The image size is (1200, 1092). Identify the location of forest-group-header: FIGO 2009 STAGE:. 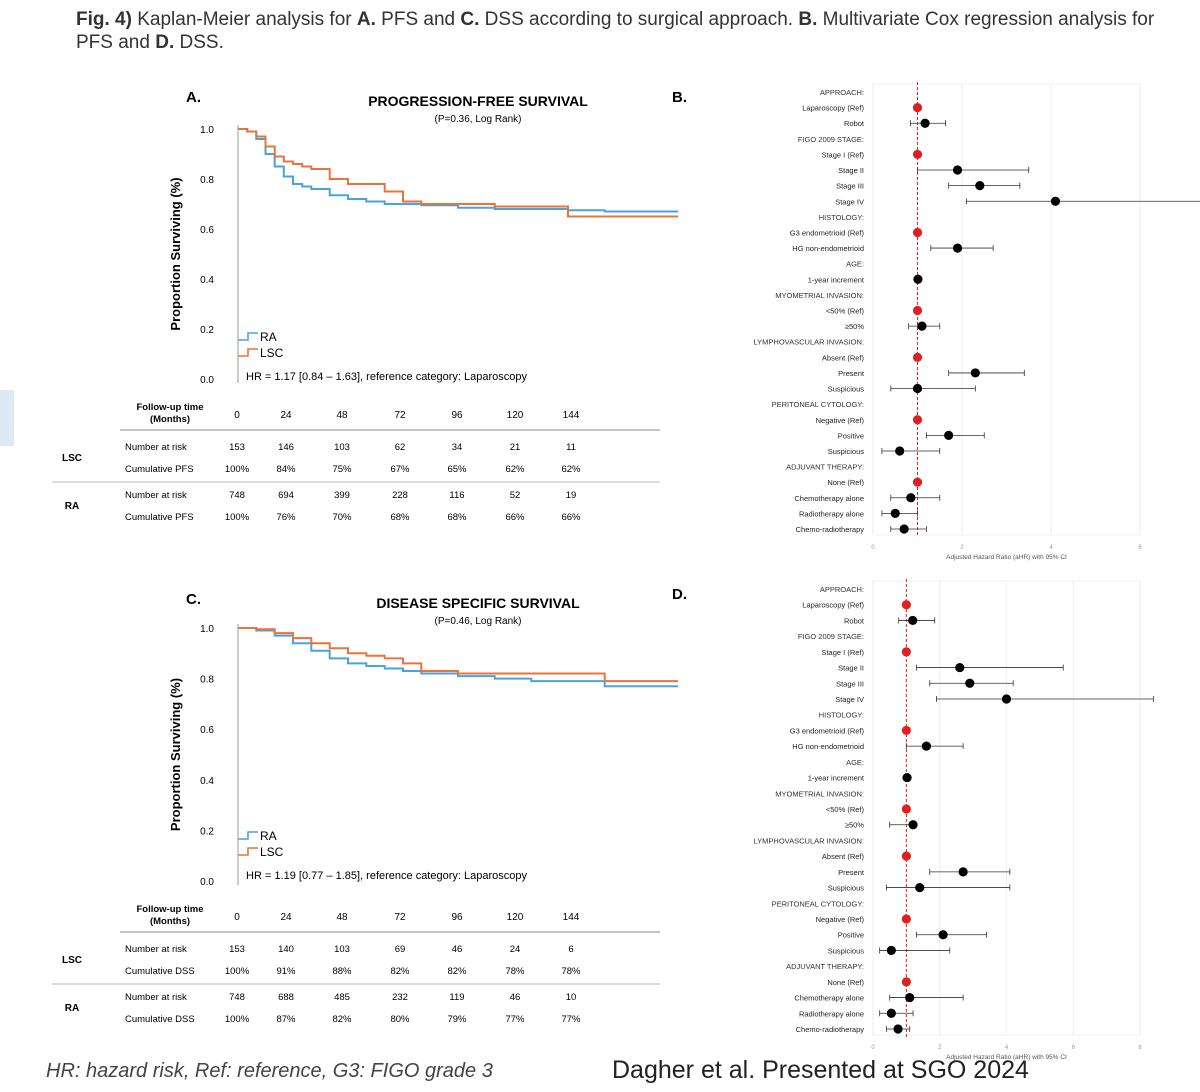
(831, 139).